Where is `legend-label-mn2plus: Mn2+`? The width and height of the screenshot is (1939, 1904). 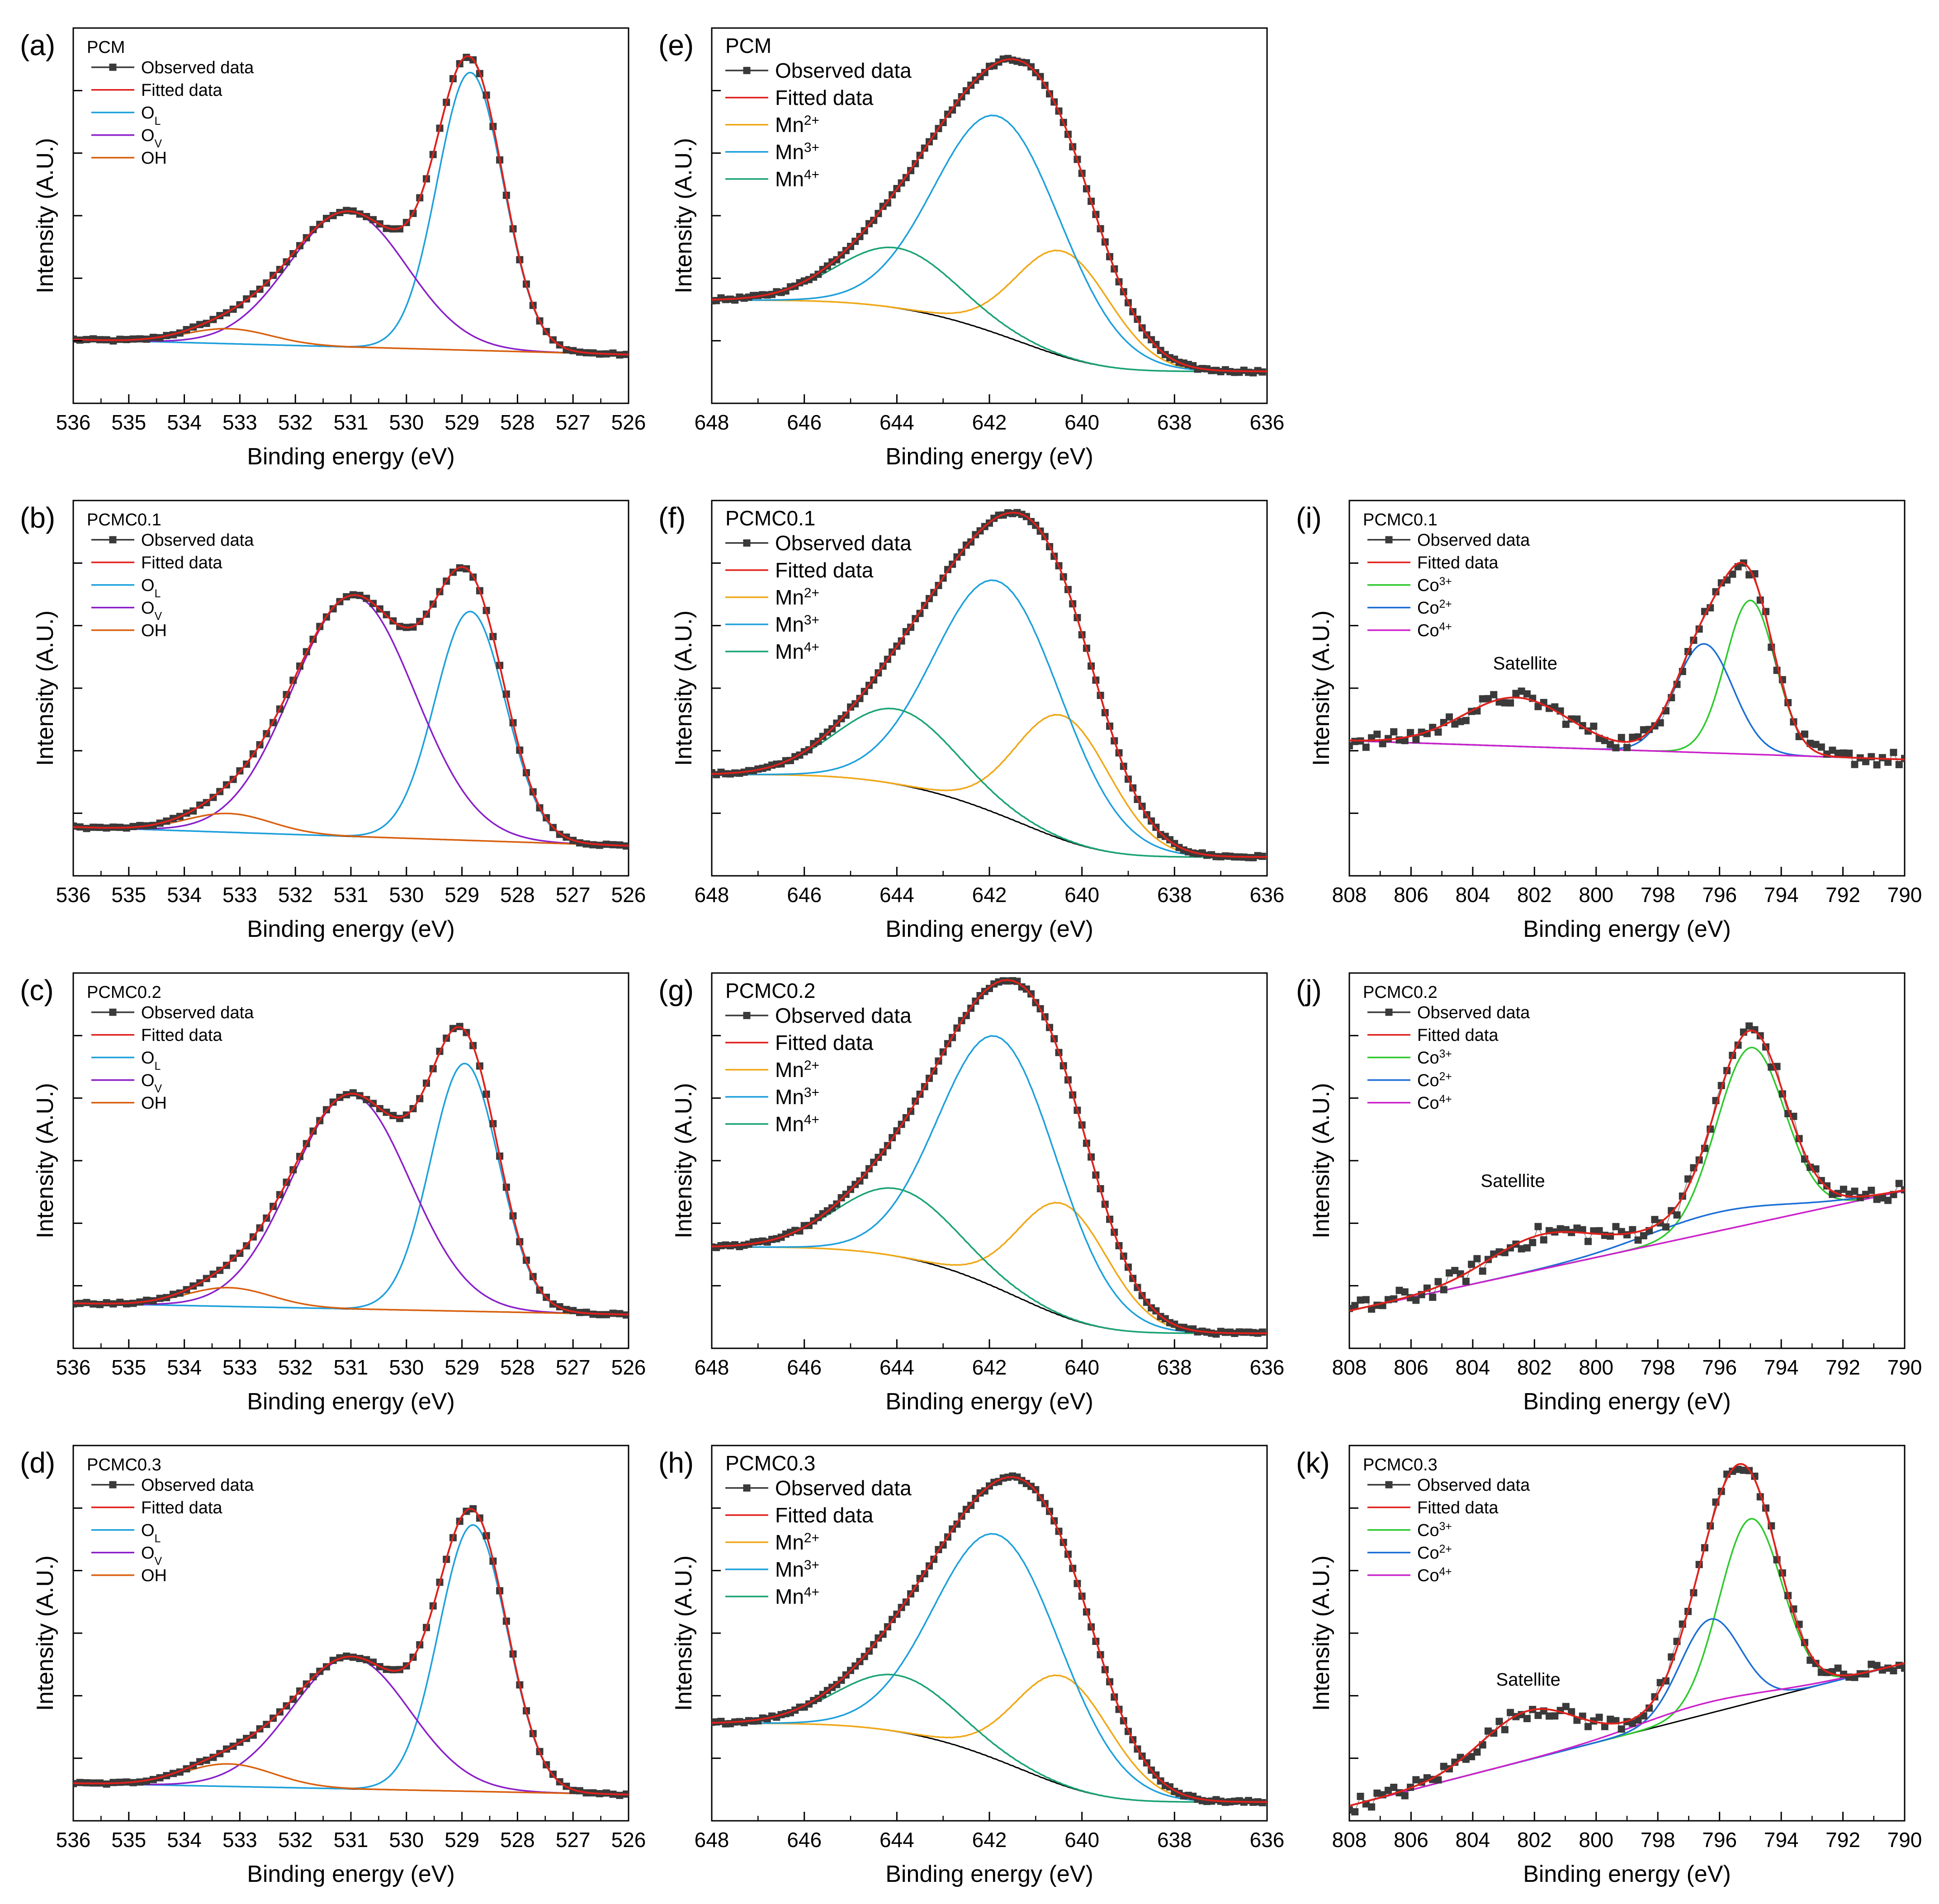
legend-label-mn2plus: Mn2+ is located at coordinates (797, 1542).